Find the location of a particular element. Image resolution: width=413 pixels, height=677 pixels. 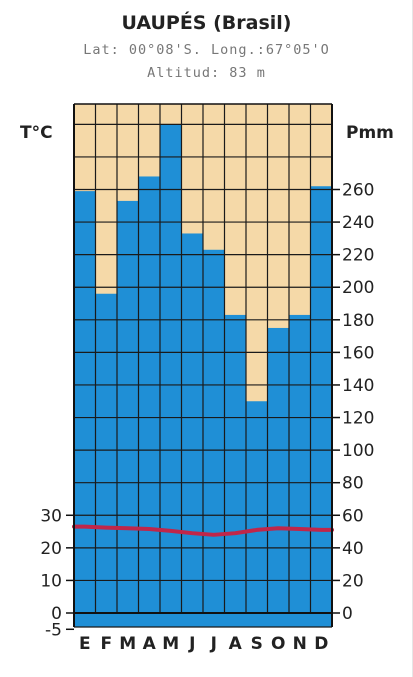

month-label-3: M is located at coordinates (127, 644).